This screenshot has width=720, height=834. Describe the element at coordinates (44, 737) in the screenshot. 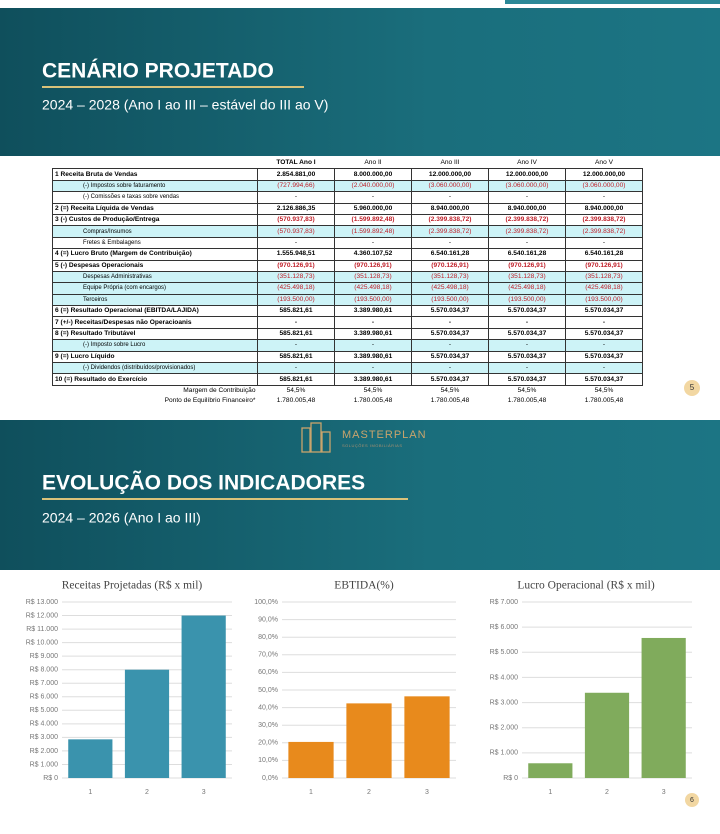

I see `y-tick-label: R$ 3.000` at that location.